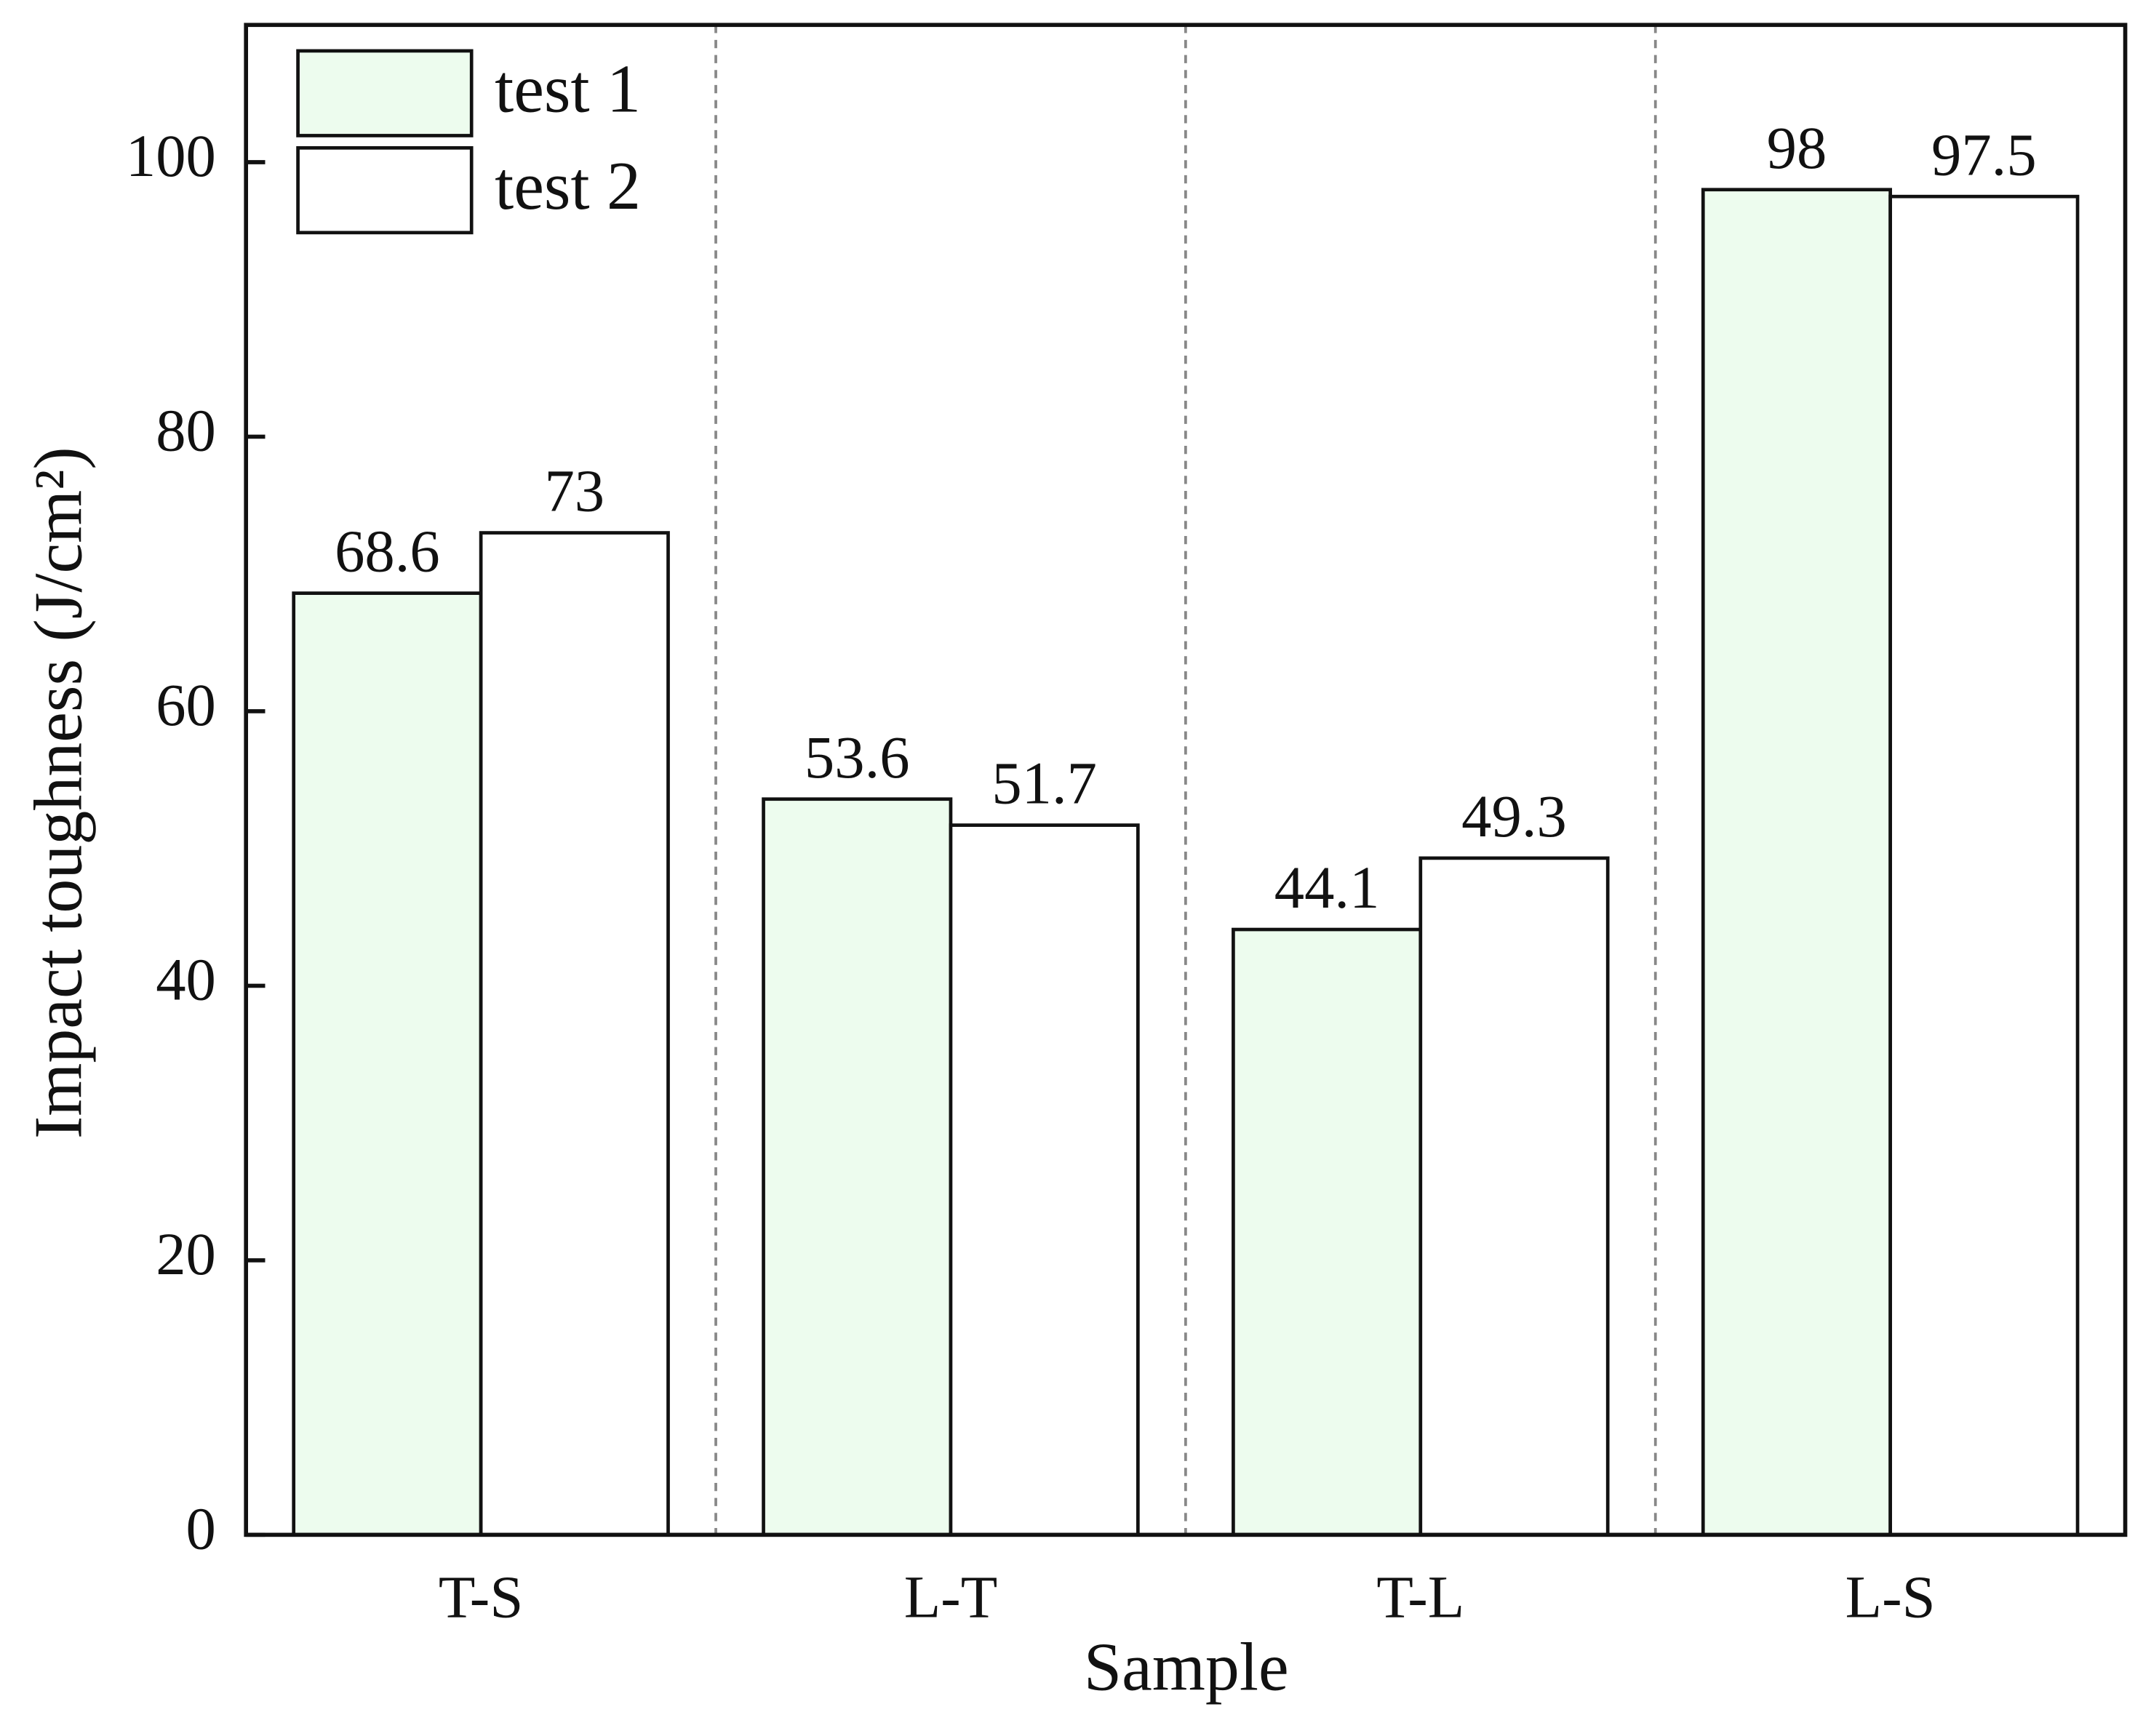 Image resolution: width=2143 pixels, height=1736 pixels. What do you see at coordinates (1420, 1596) in the screenshot?
I see `x-tick-label: T-L` at bounding box center [1420, 1596].